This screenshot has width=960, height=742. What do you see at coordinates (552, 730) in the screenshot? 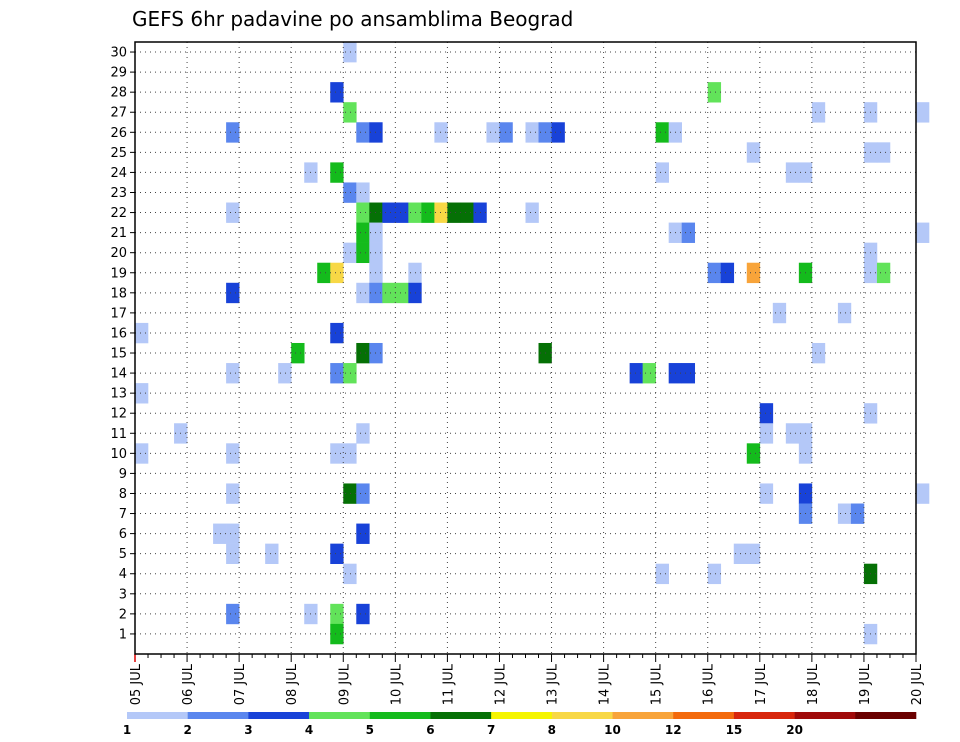
I see `colorbar-label: 8` at bounding box center [552, 730].